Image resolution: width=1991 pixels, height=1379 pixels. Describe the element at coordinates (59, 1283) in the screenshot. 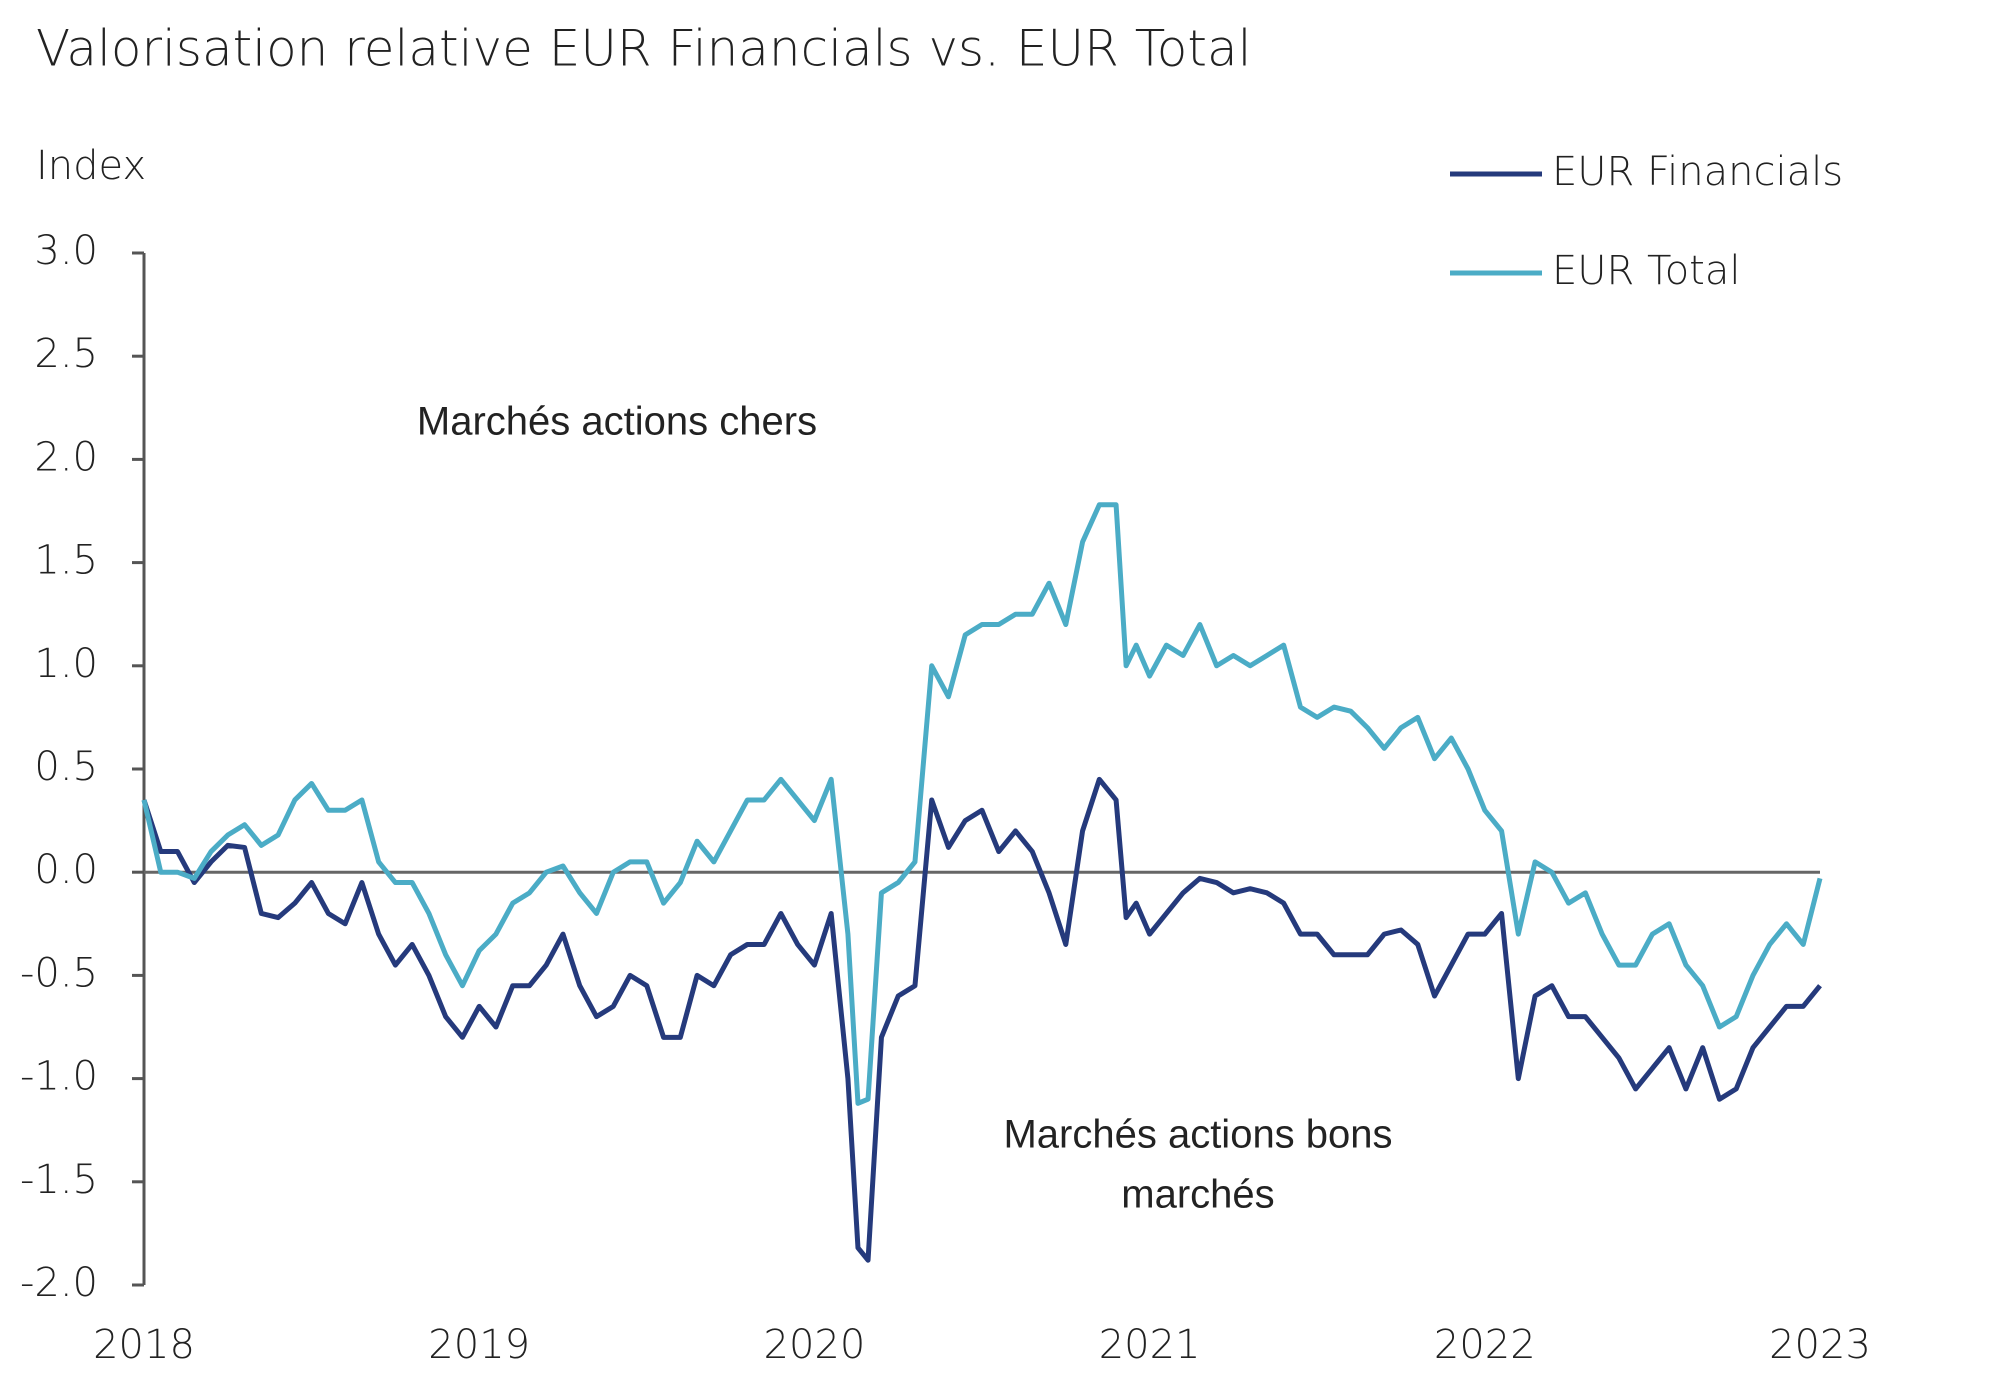

I see `y-tick-label: -2.0` at that location.